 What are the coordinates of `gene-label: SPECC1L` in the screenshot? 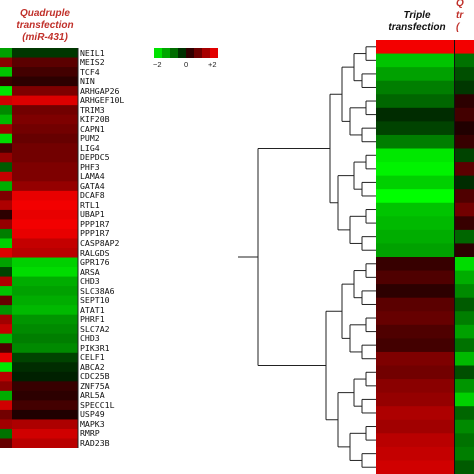 It's located at (97, 404).